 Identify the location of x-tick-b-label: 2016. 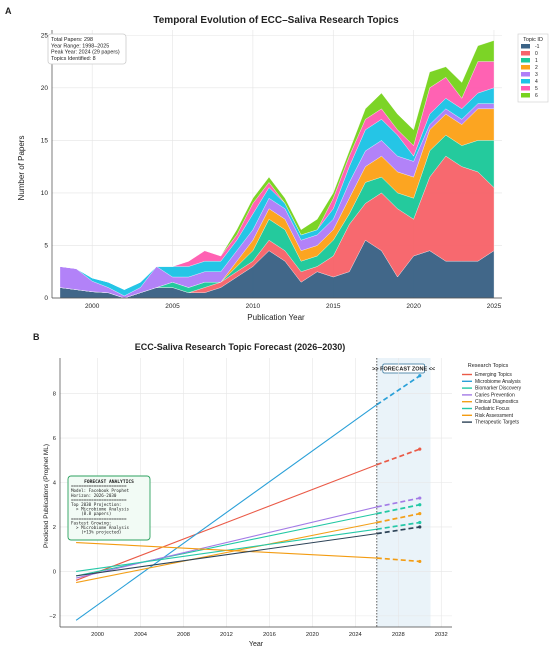
(269, 635).